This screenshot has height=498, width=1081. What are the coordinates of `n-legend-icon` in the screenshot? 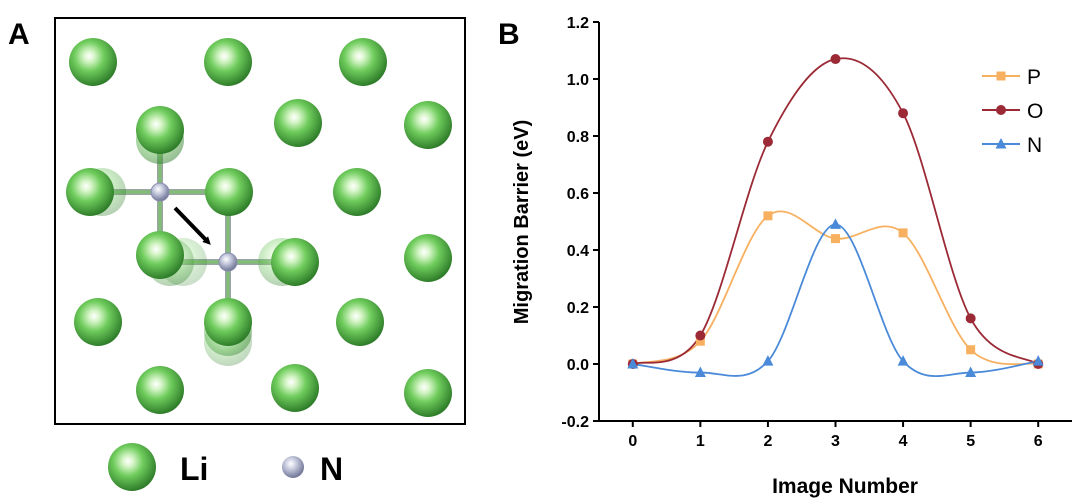 It's located at (293, 467).